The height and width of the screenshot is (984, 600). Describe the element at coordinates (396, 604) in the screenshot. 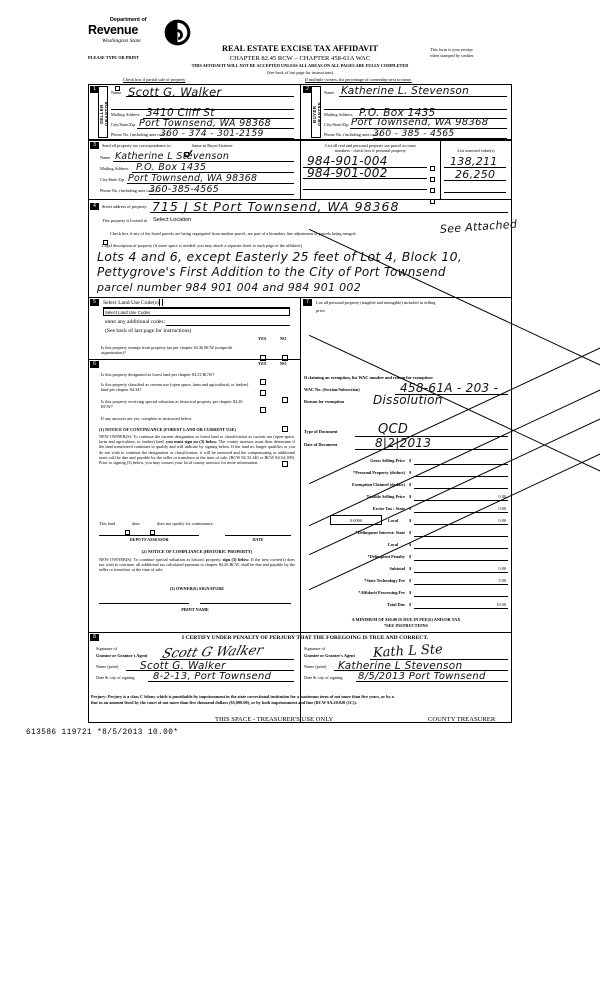

I see `calc-label-12: Total Due` at that location.